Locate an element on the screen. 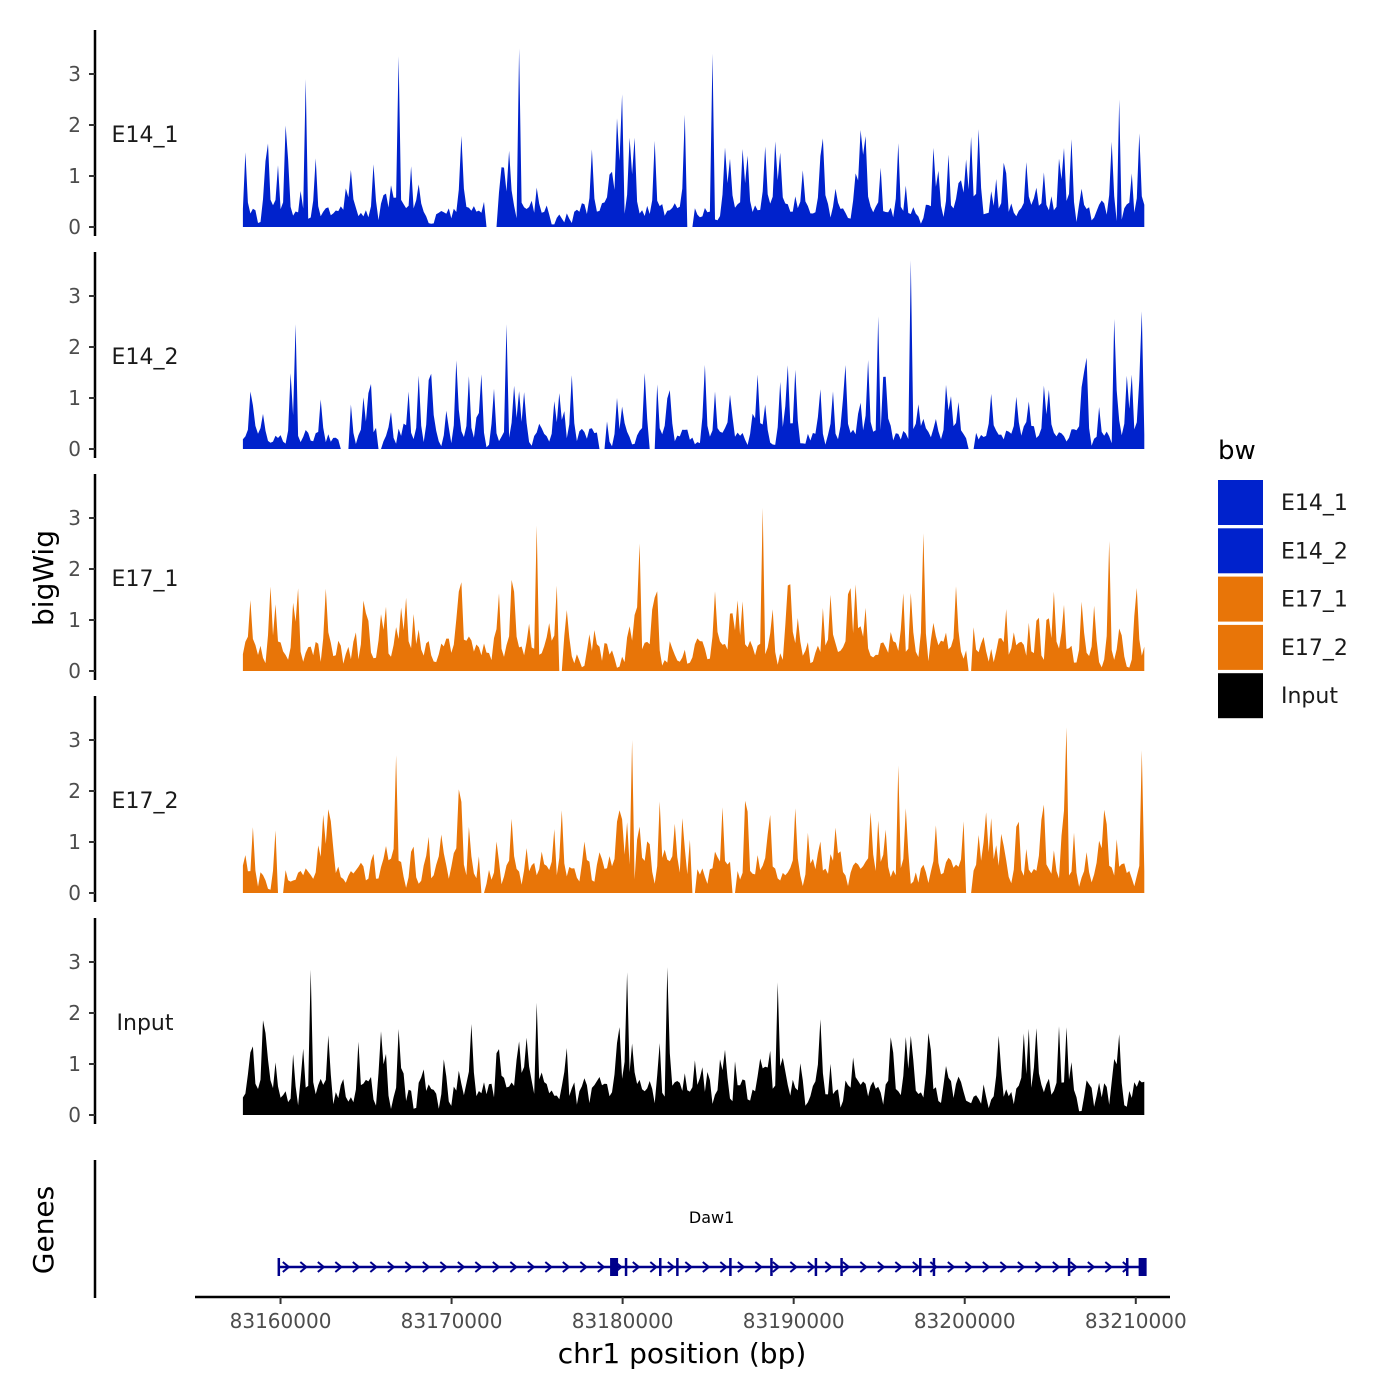  track-label-E17_1: E17_1 is located at coordinates (145, 579).